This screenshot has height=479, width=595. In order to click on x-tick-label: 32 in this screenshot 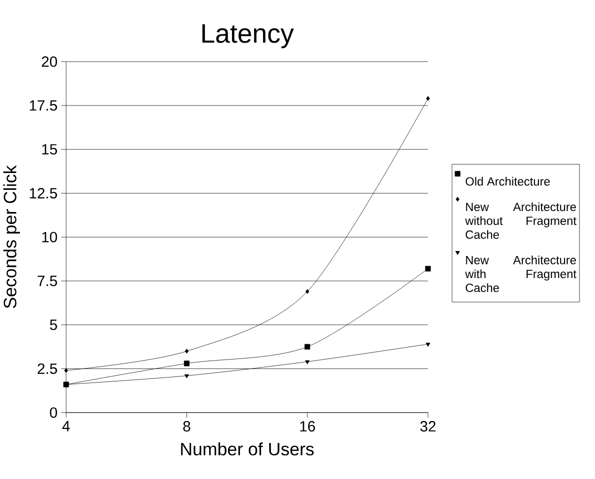, I will do `click(428, 426)`.